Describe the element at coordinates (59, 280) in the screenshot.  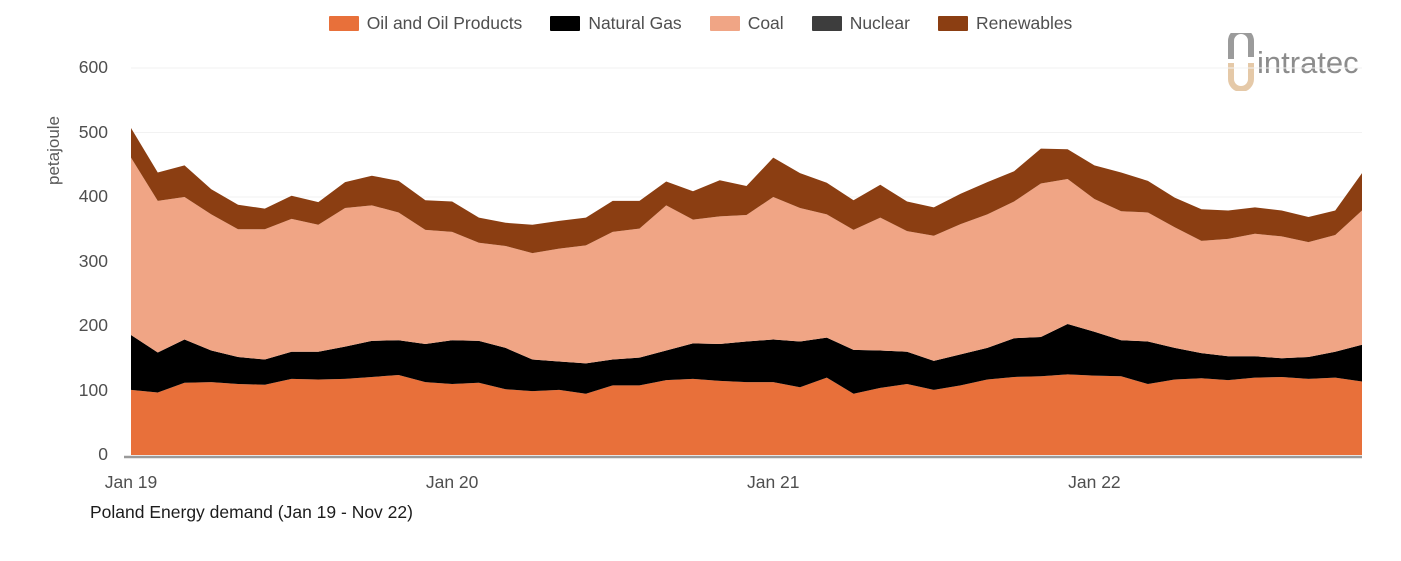
I see `y-axis-ticks: 0 100 200 300 400 500 600` at that location.